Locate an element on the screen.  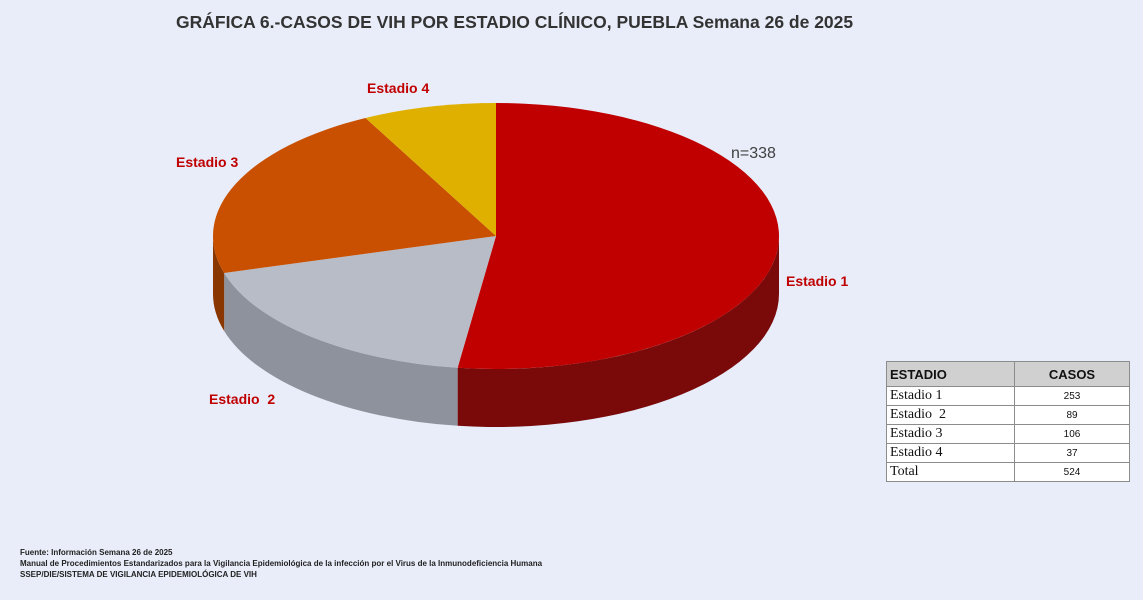
header-casos: CASOS is located at coordinates (1072, 374).